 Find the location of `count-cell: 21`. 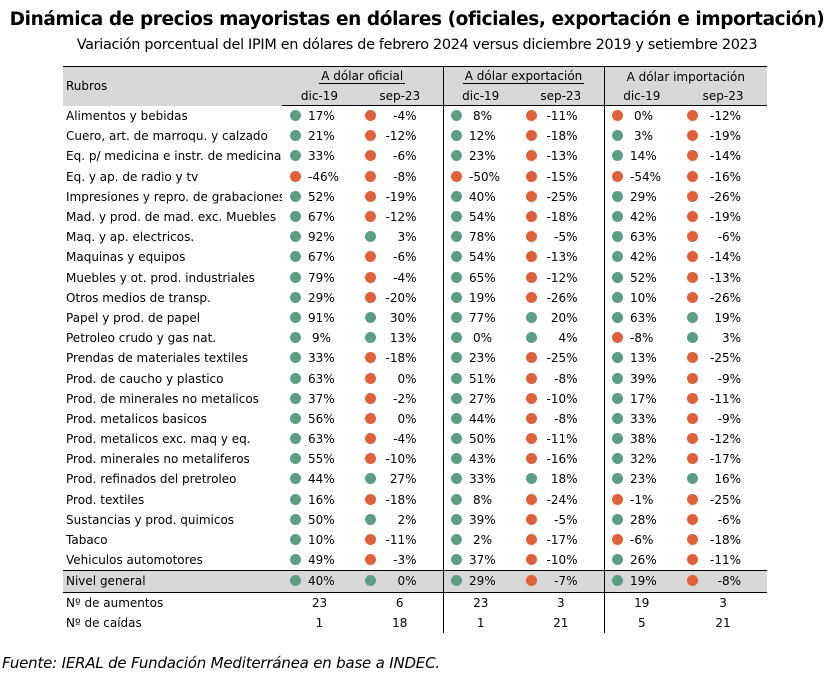

count-cell: 21 is located at coordinates (723, 622).